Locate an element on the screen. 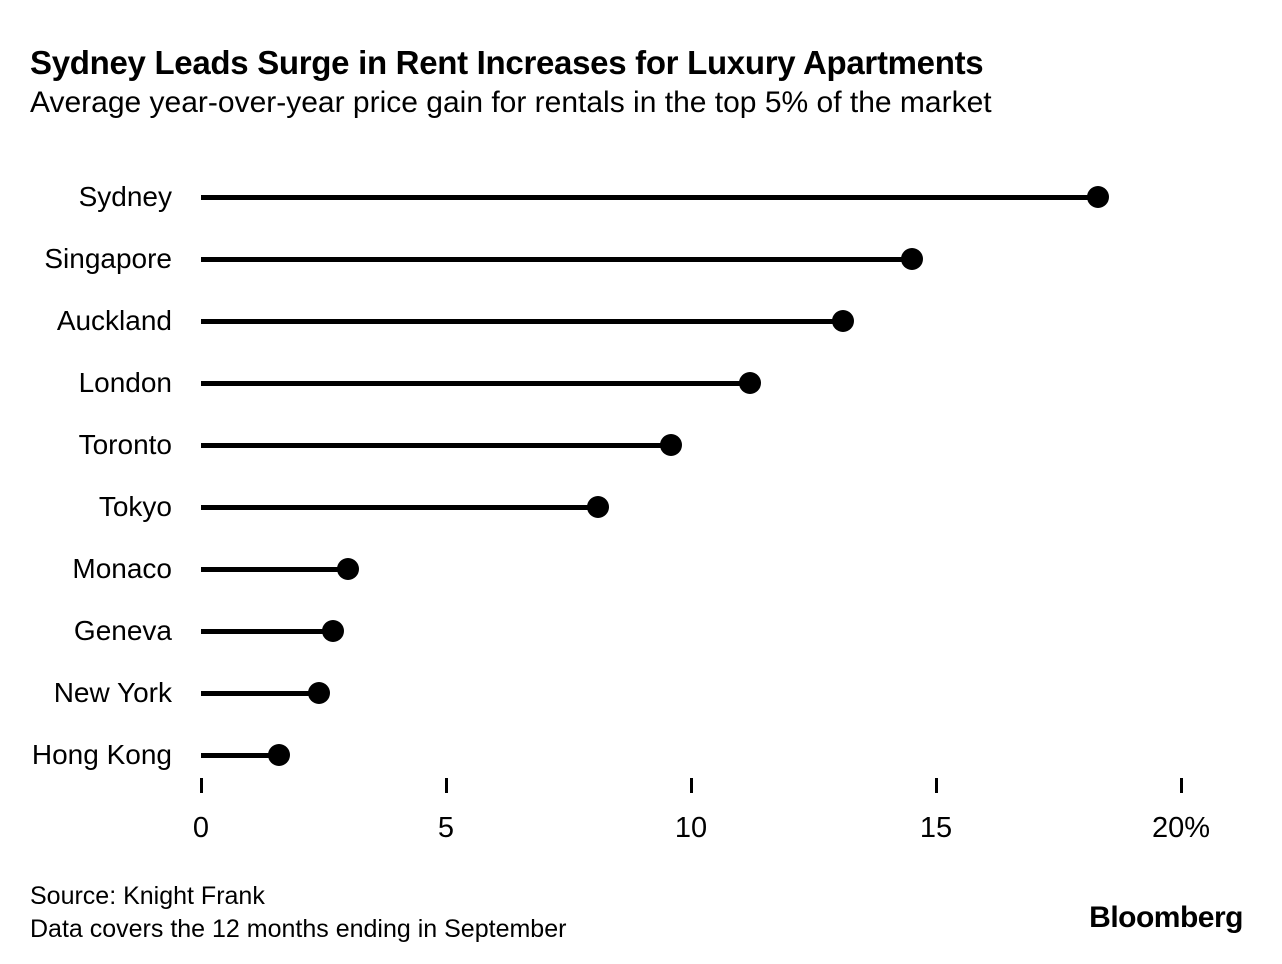 The image size is (1282, 964). category-label: Toronto is located at coordinates (125, 444).